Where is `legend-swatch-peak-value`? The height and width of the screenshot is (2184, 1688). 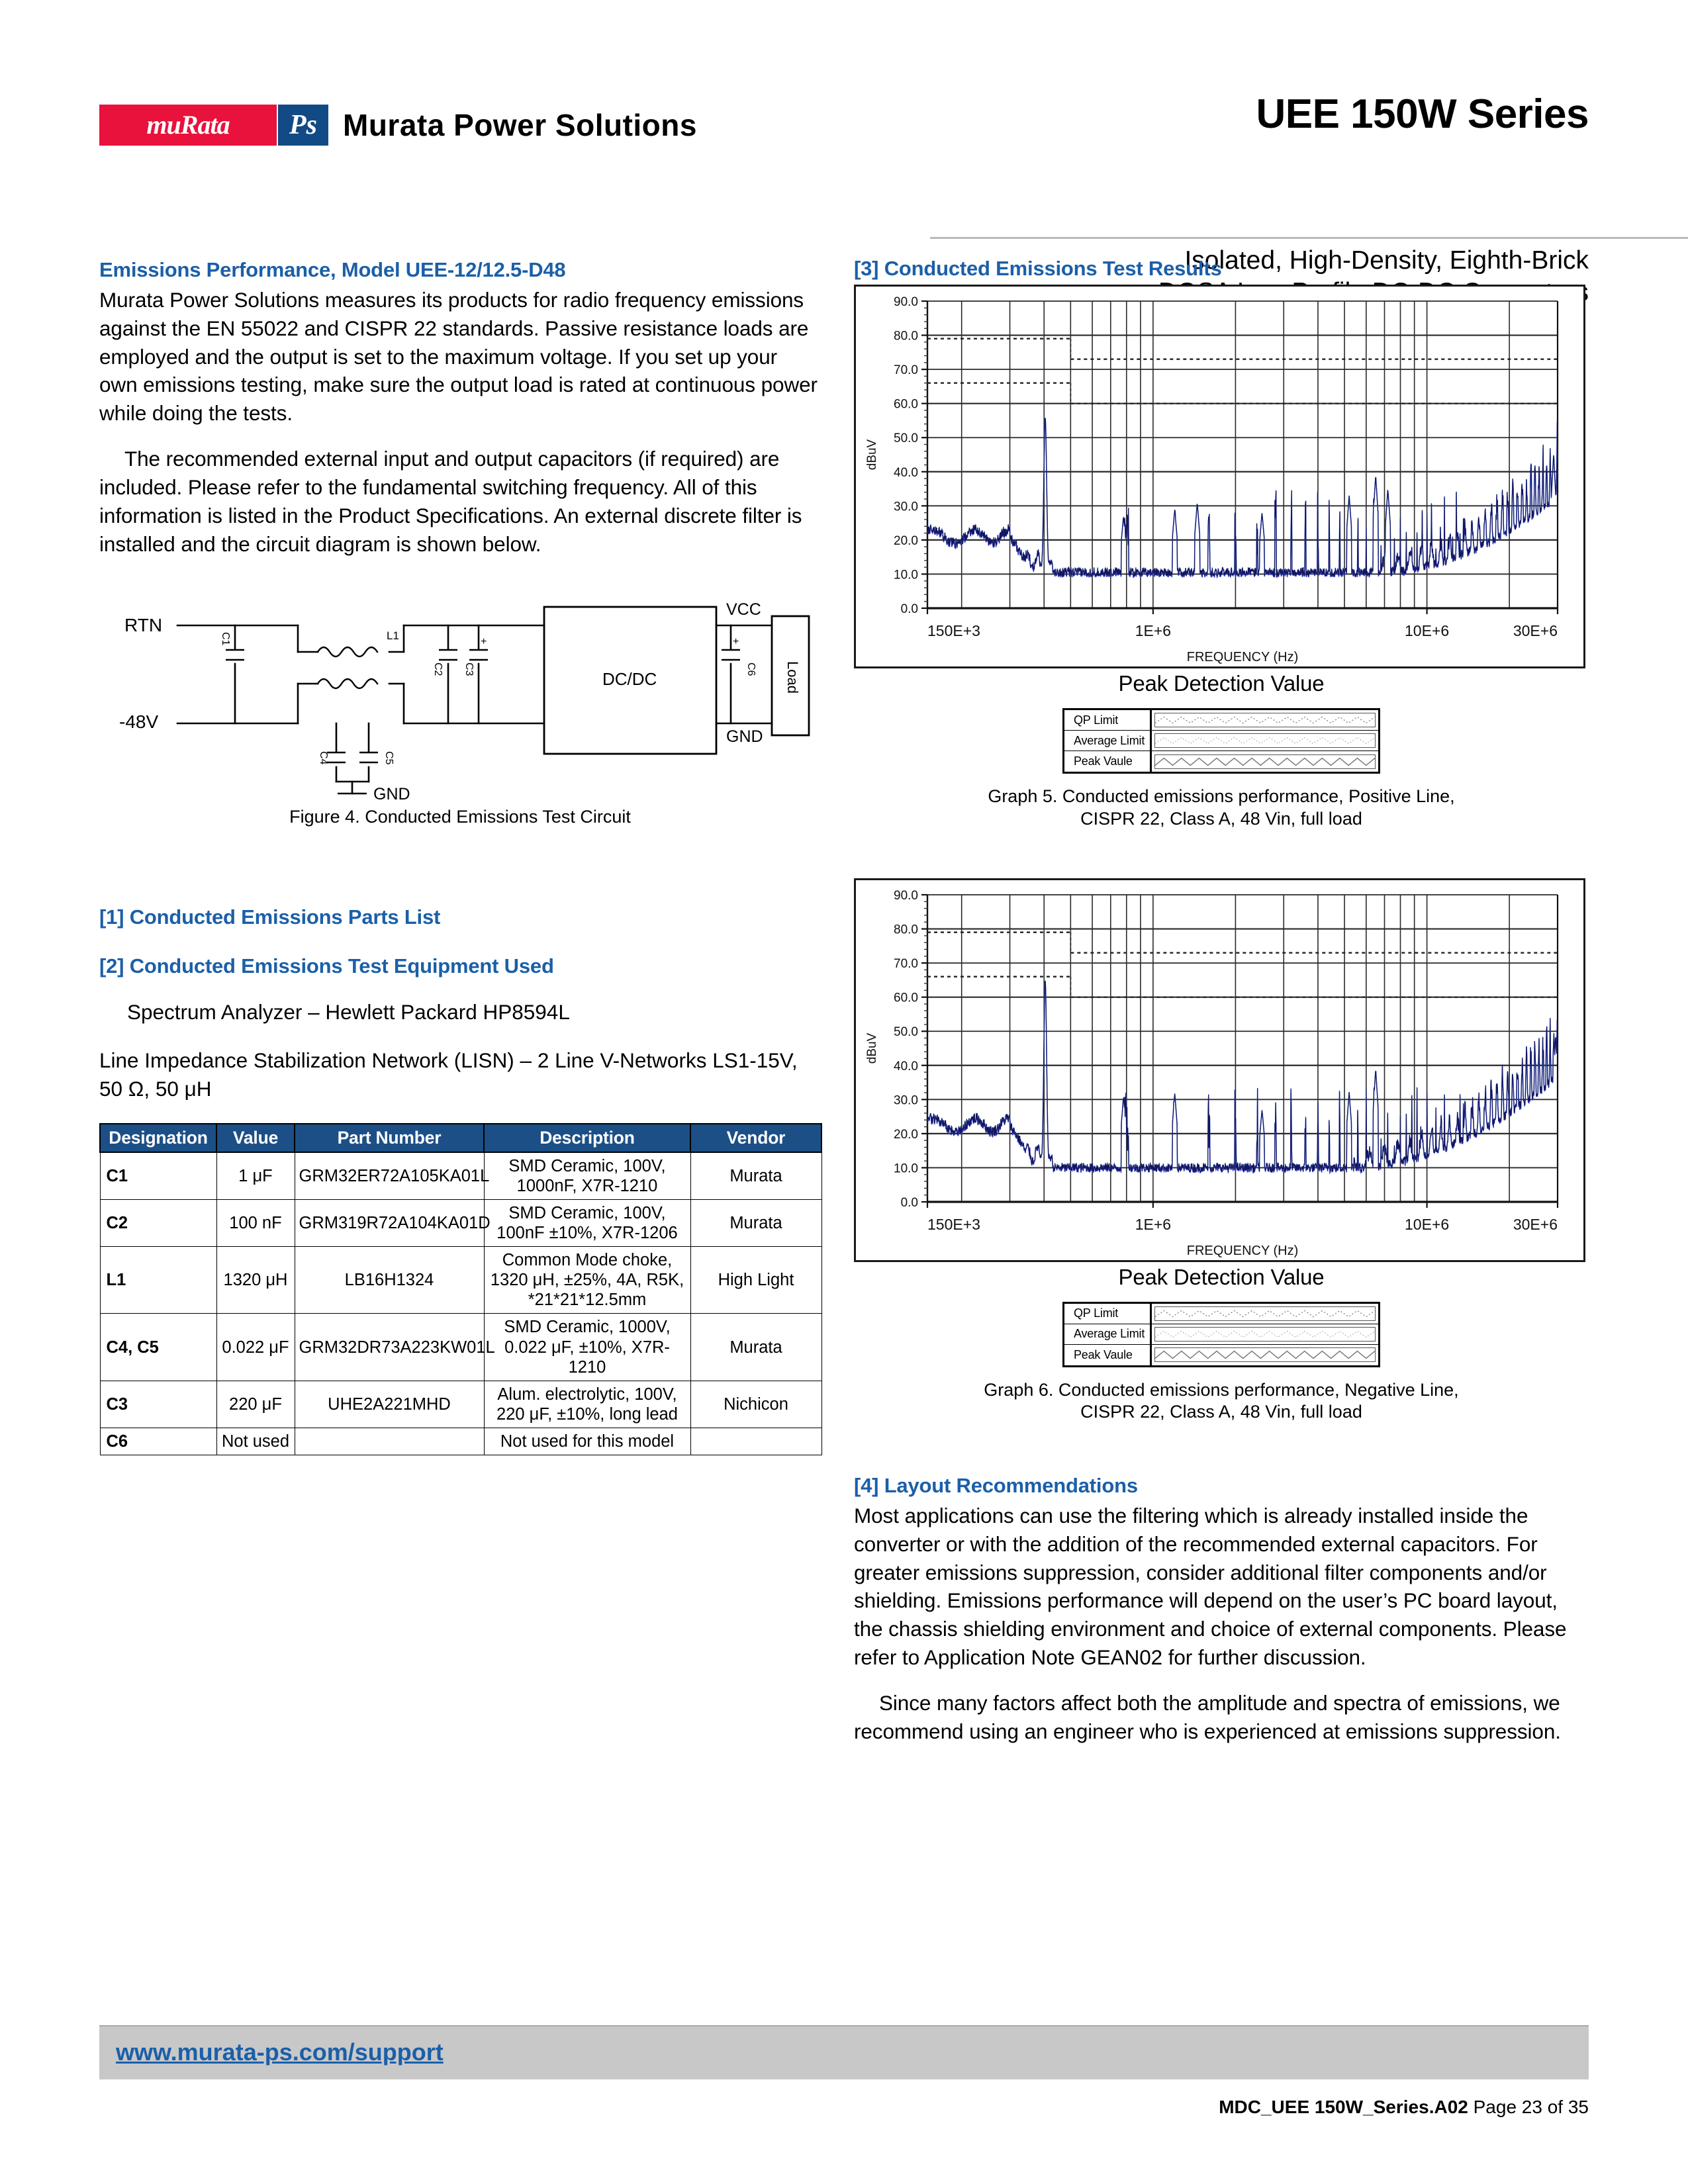
legend-swatch-peak-value is located at coordinates (1265, 1355).